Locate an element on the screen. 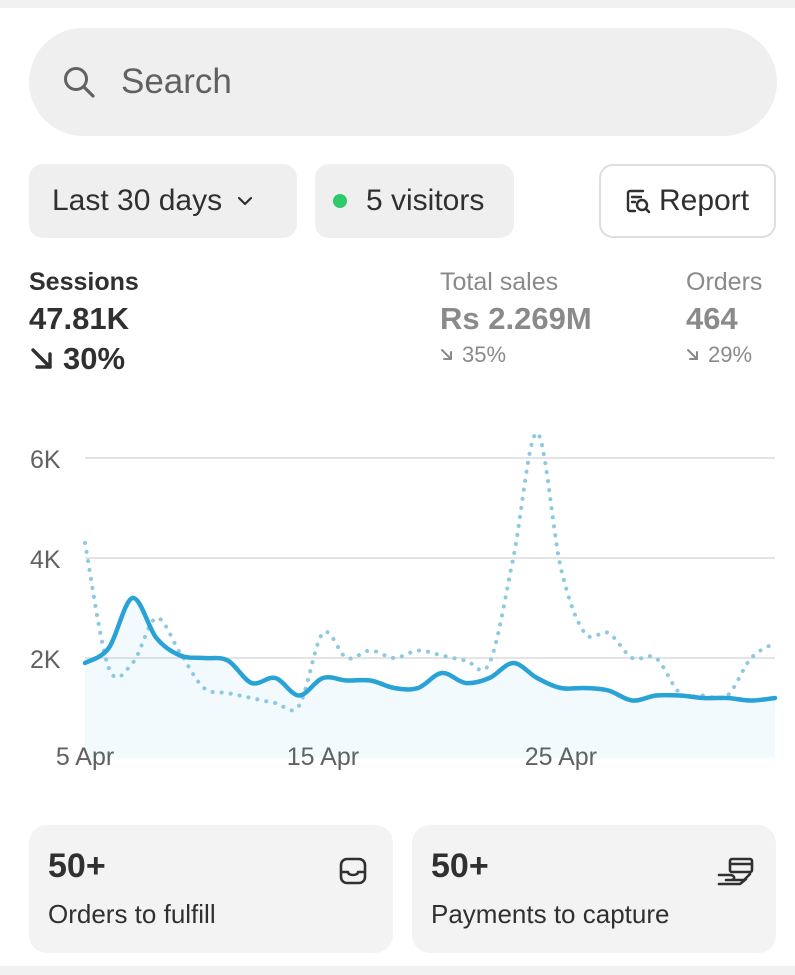 Image resolution: width=795 pixels, height=975 pixels. metric-value: Rs 2.269M is located at coordinates (516, 318).